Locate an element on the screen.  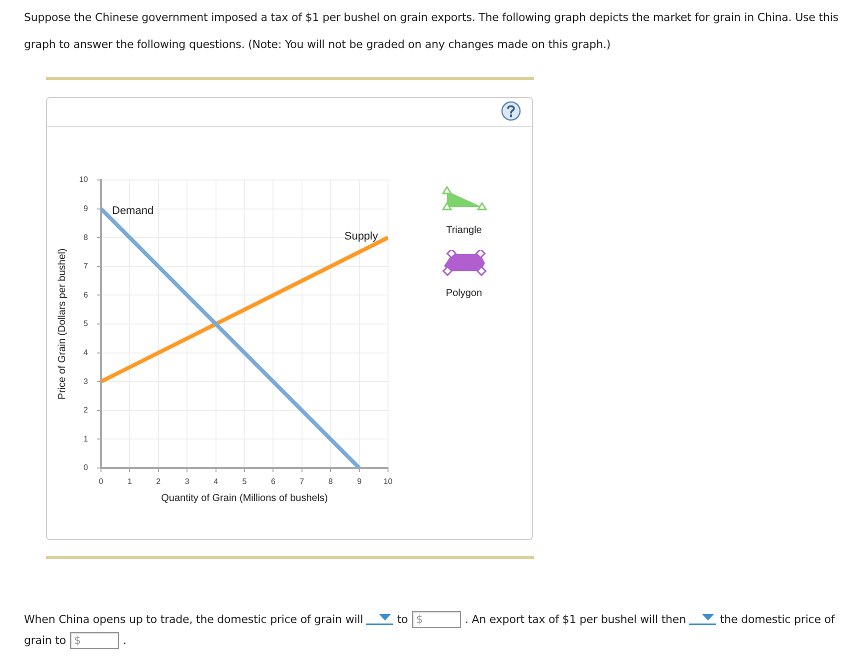
text: to is located at coordinates (402, 619).